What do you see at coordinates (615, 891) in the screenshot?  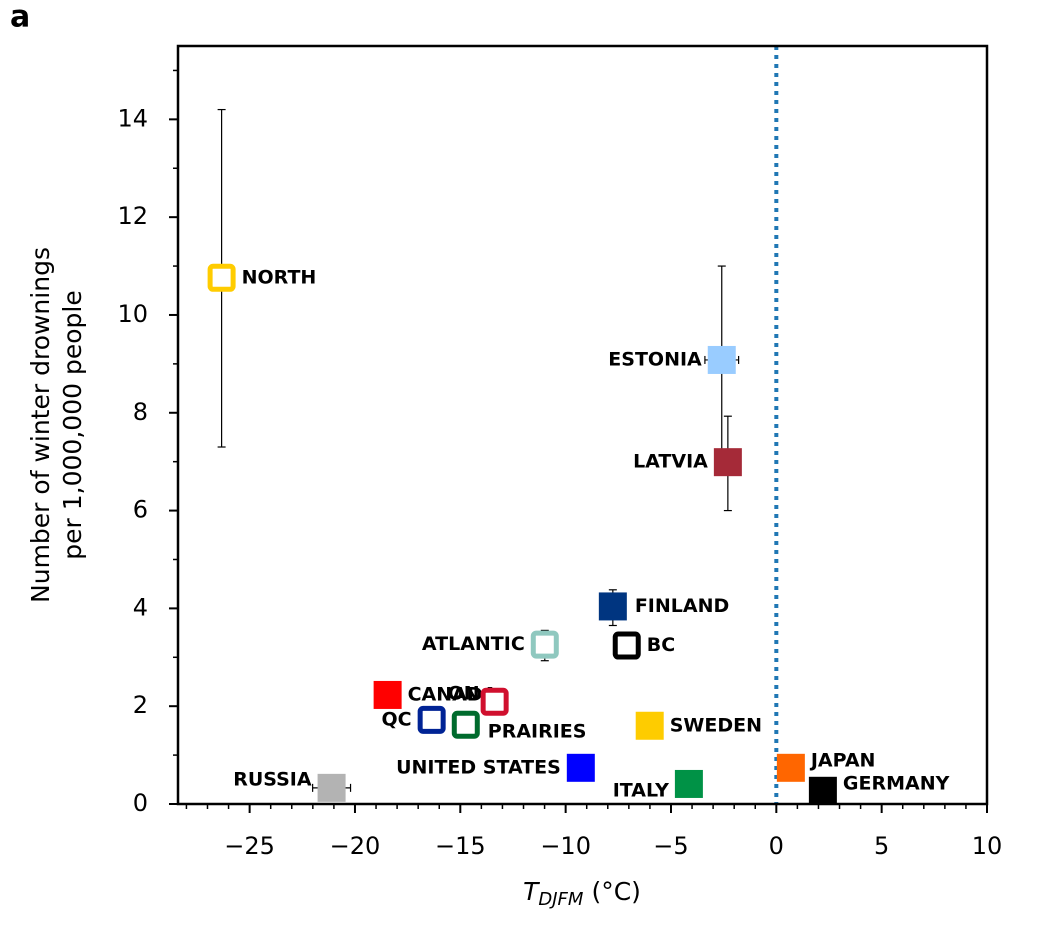 I see `x-label-unit: (°C)` at bounding box center [615, 891].